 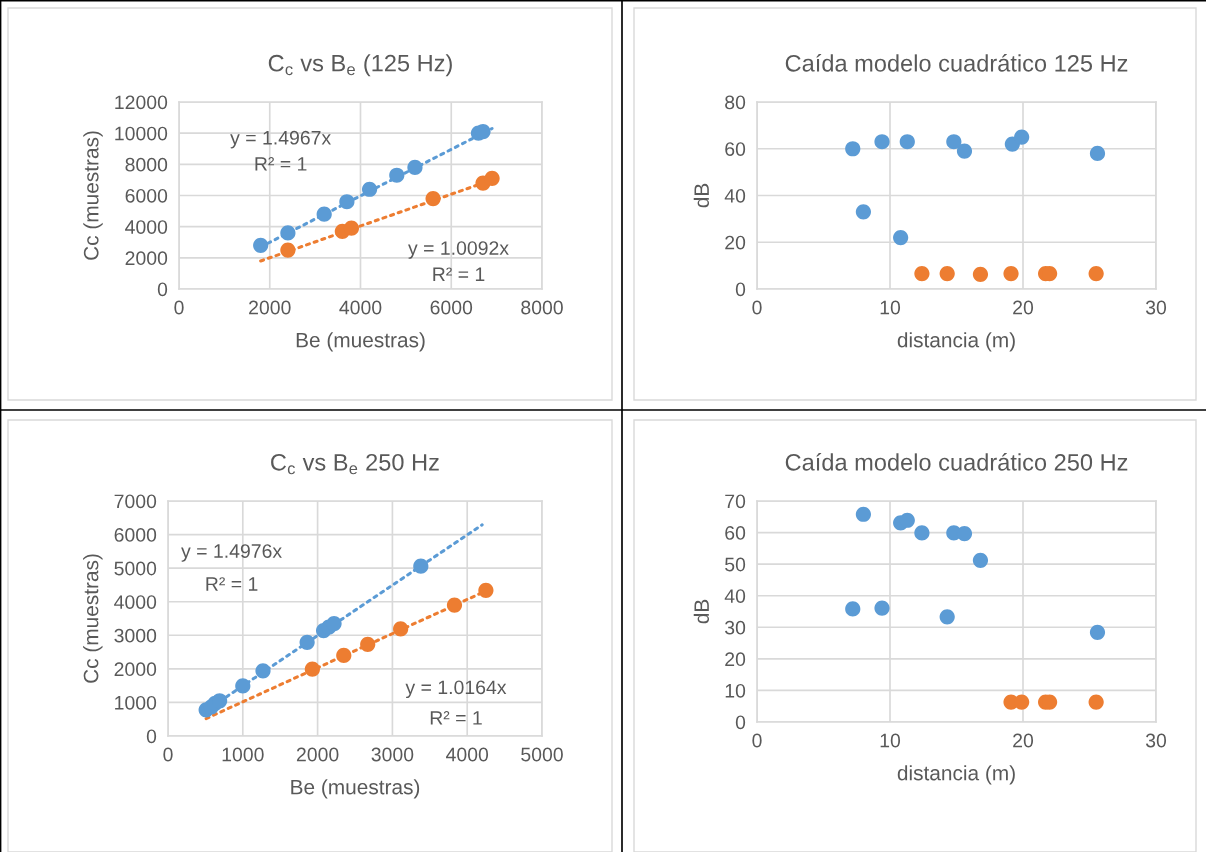 I want to click on x-tick-label: 5000, so click(x=542, y=754).